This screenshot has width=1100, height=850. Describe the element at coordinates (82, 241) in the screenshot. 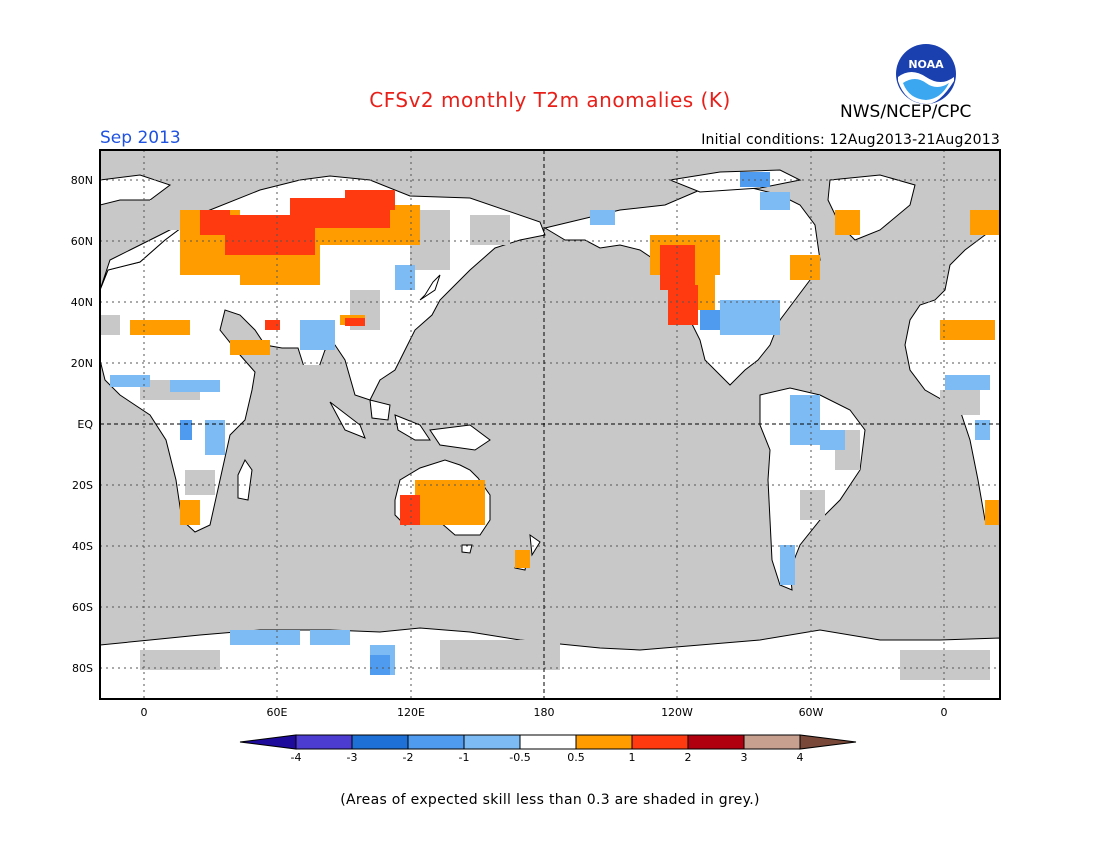

I see `lat-label-60n: 60N` at that location.